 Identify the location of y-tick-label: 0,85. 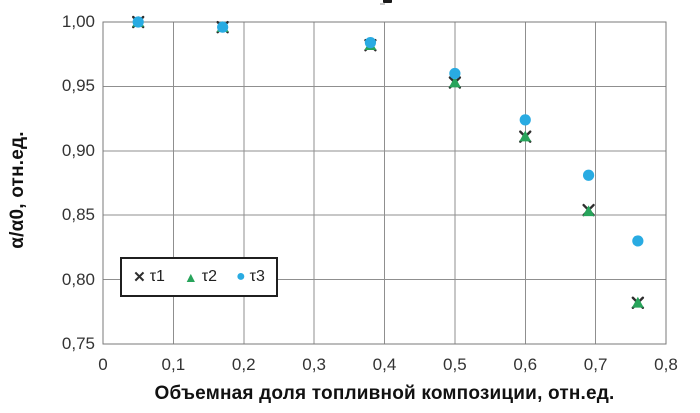
(78, 215).